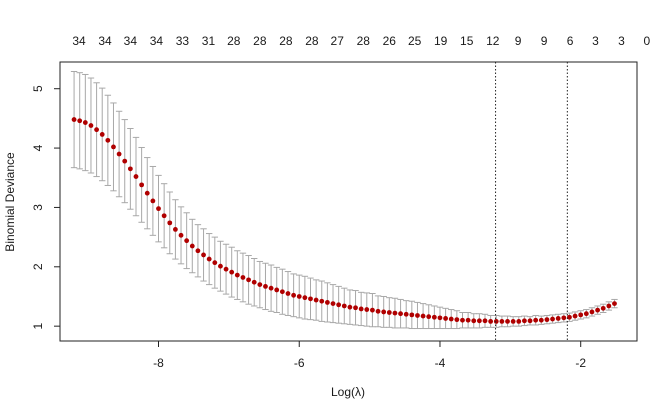 This screenshot has width=669, height=416. What do you see at coordinates (390, 41) in the screenshot?
I see `top-axis-label: 26` at bounding box center [390, 41].